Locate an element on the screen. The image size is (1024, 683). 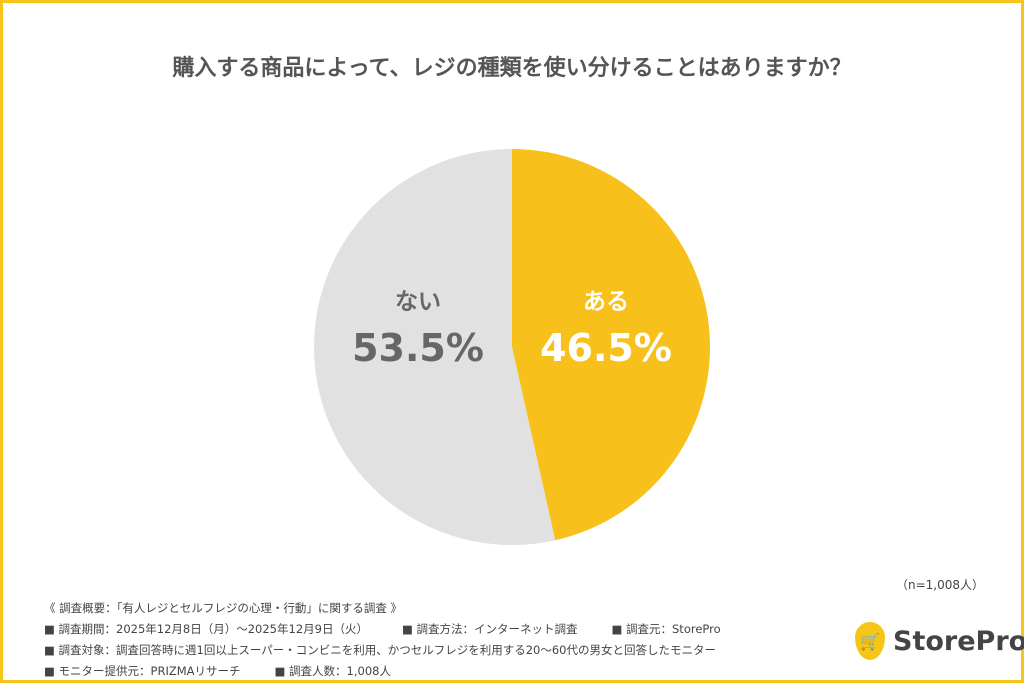
slice-name: ある is located at coordinates (606, 302).